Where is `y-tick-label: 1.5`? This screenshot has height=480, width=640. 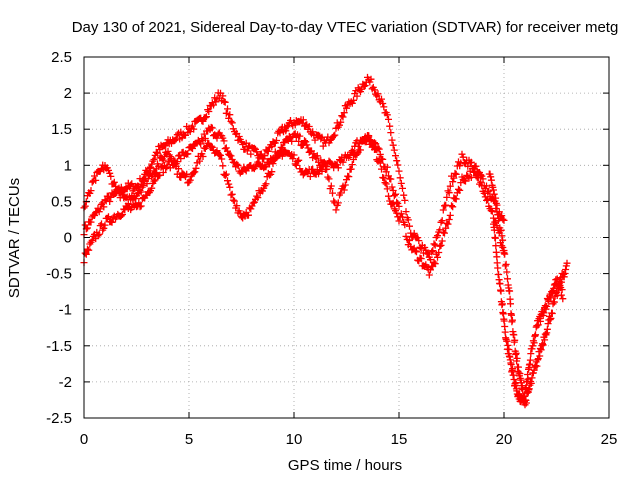
y-tick-label: 1.5 is located at coordinates (61, 129).